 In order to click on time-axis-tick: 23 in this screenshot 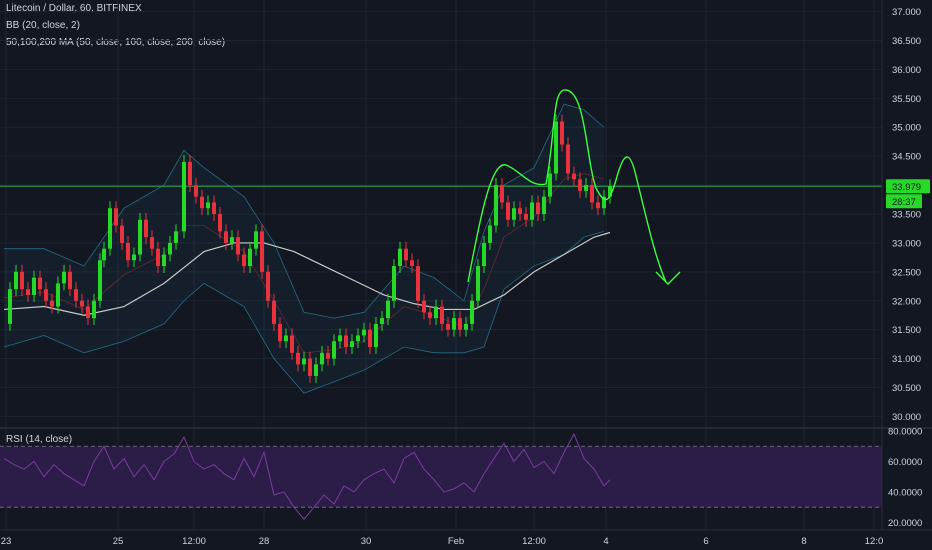, I will do `click(6, 541)`.